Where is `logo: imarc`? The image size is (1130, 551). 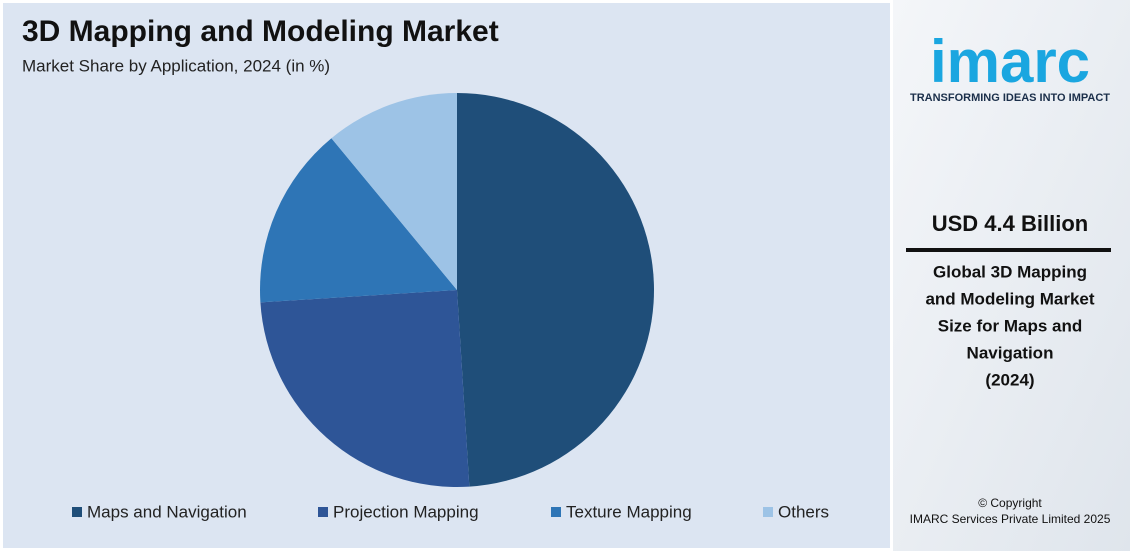
logo: imarc is located at coordinates (1010, 61).